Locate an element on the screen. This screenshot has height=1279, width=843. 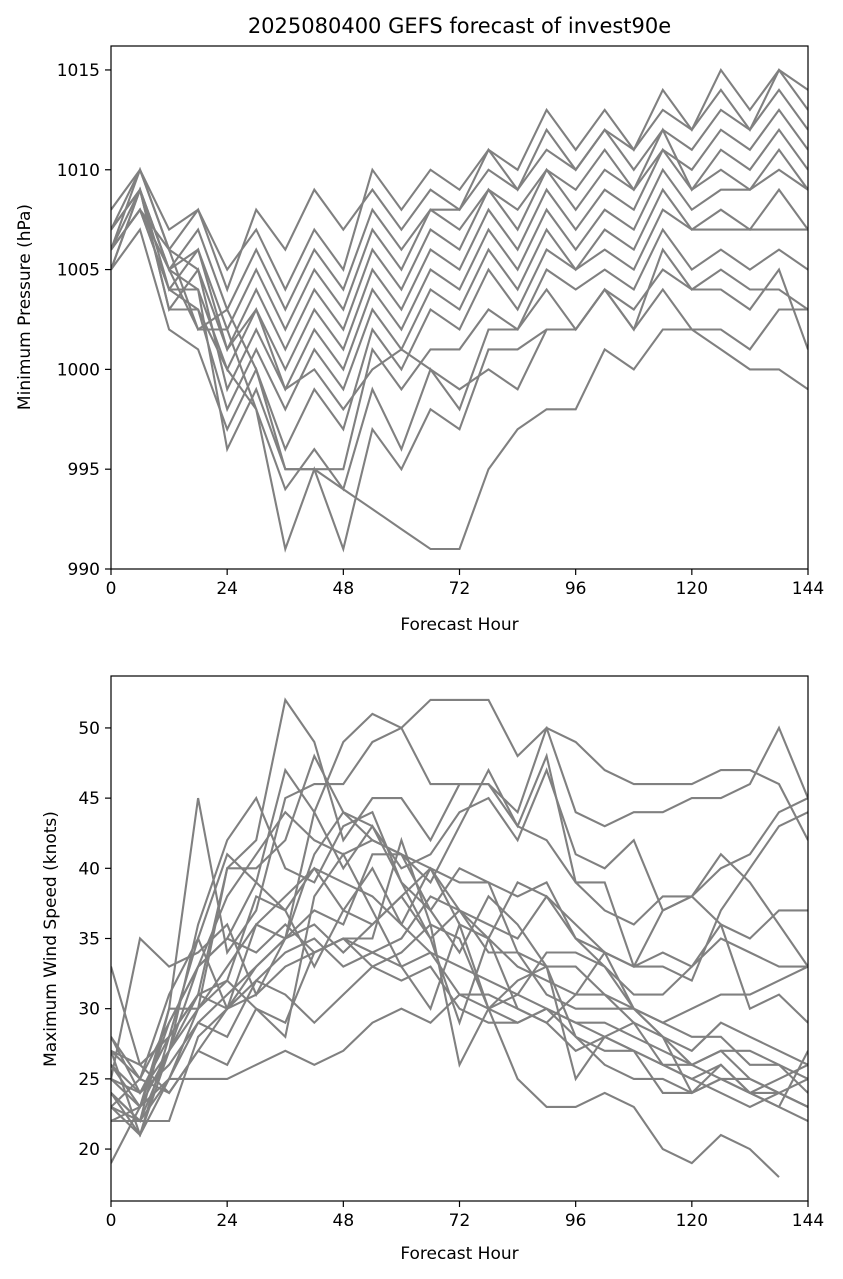
wind-y-tick-label: 50 is located at coordinates (89, 729).